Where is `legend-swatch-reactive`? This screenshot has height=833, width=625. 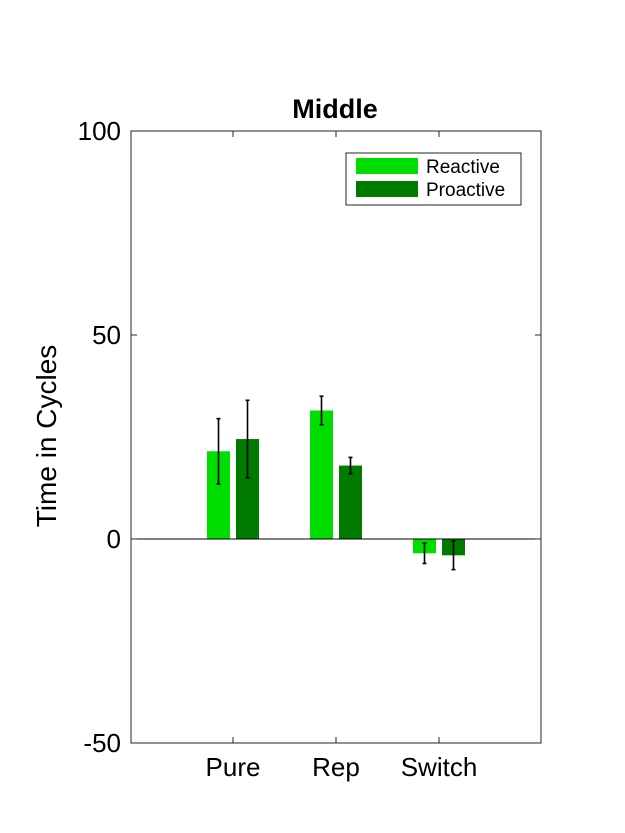
legend-swatch-reactive is located at coordinates (387, 166).